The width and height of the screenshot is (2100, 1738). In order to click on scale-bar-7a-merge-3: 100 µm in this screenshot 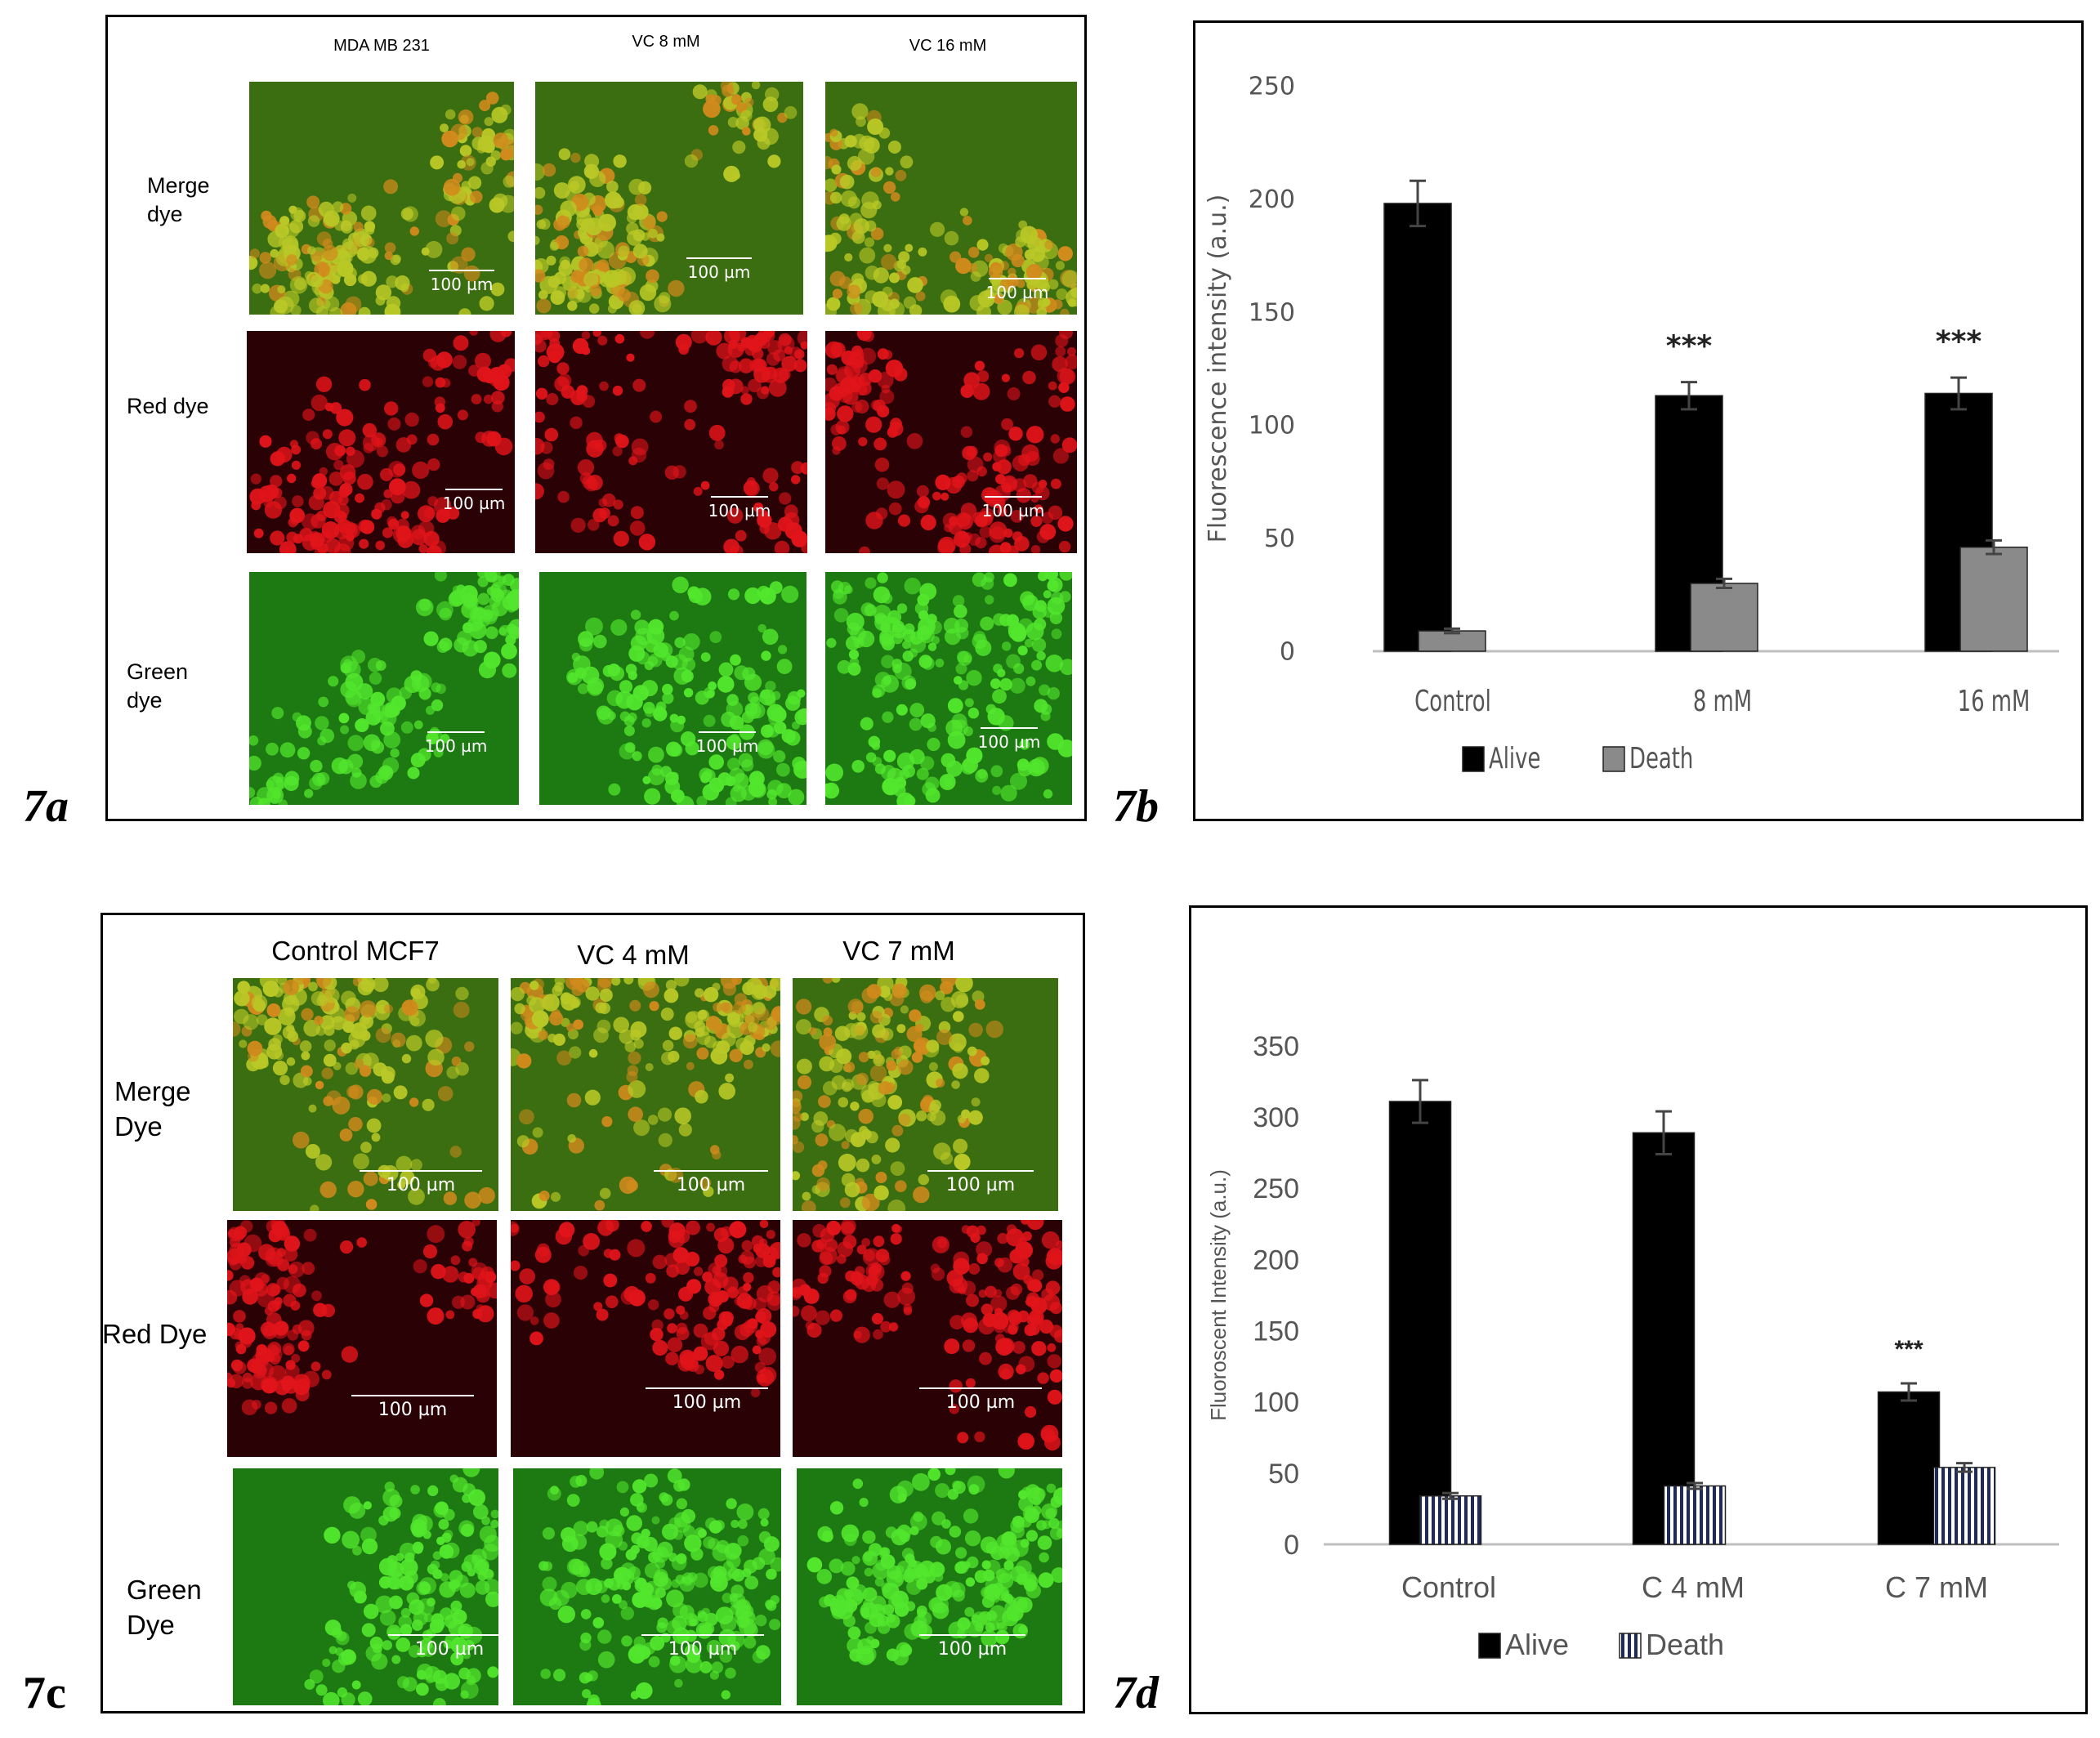, I will do `click(1017, 290)`.